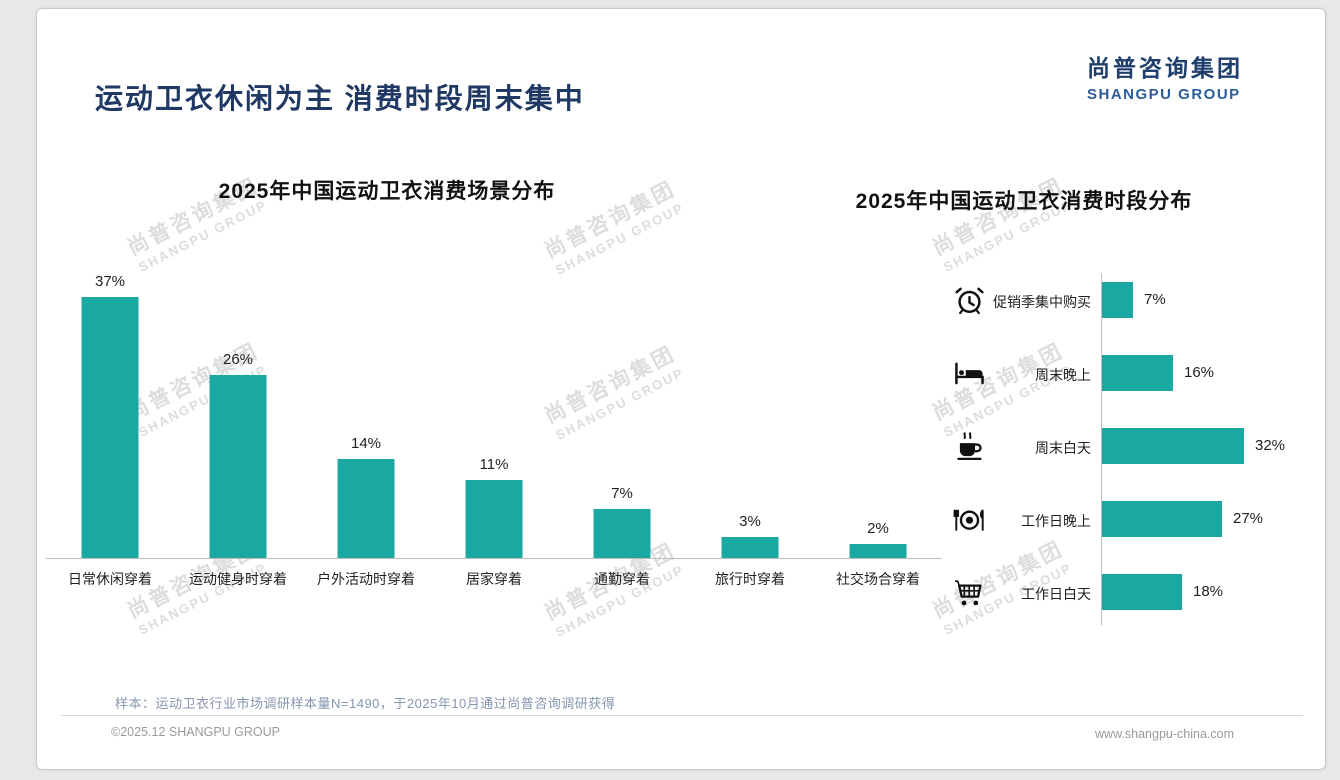 The height and width of the screenshot is (780, 1340). I want to click on scene-bar-label: 户外活动时穿着, so click(366, 579).